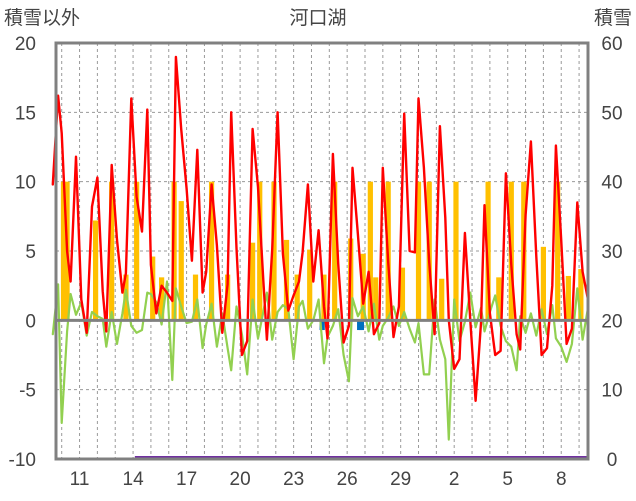  Describe the element at coordinates (317, 18) in the screenshot. I see `chart-title: 河口湖` at that location.